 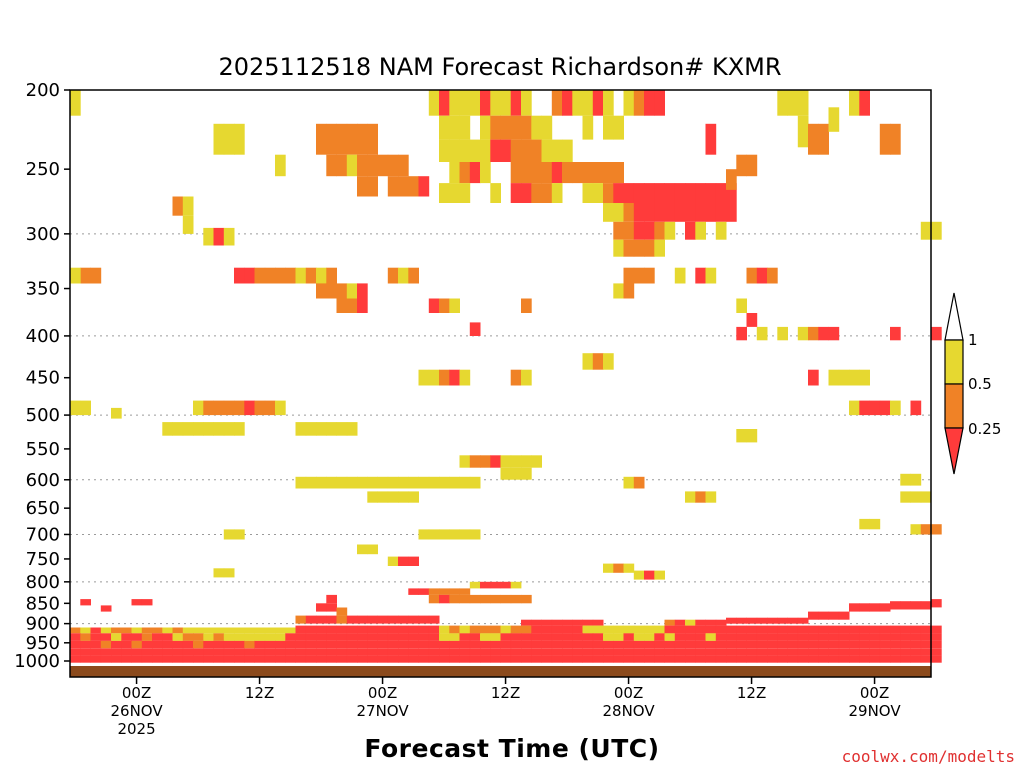 What do you see at coordinates (37, 661) in the screenshot?
I see `y-tick-label-1000: 1000` at bounding box center [37, 661].